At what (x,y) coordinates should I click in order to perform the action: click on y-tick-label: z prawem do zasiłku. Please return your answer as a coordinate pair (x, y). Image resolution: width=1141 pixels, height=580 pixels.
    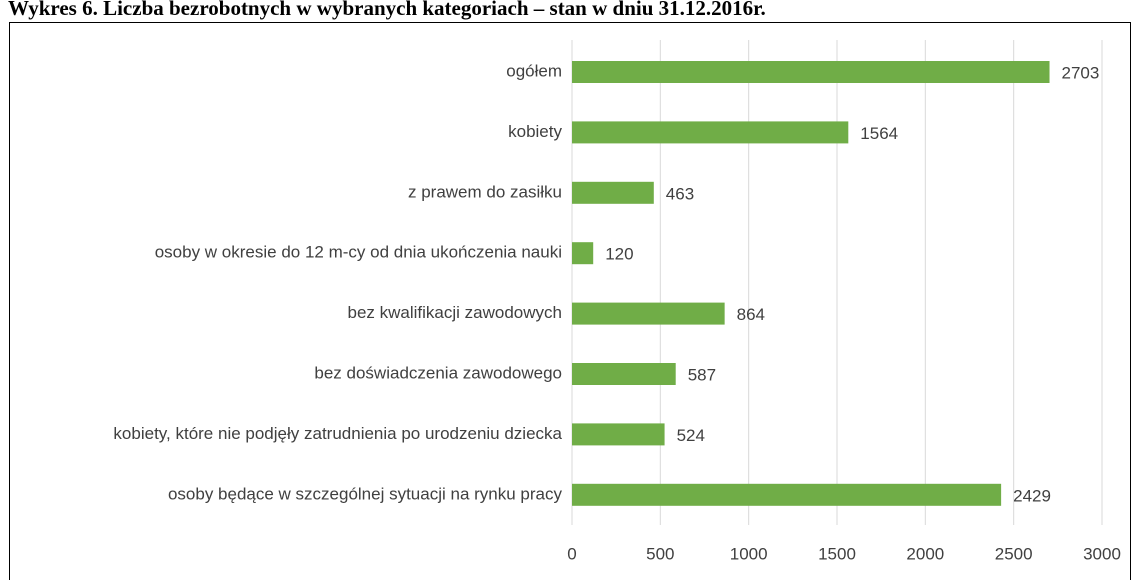
    Looking at the image, I should click on (485, 191).